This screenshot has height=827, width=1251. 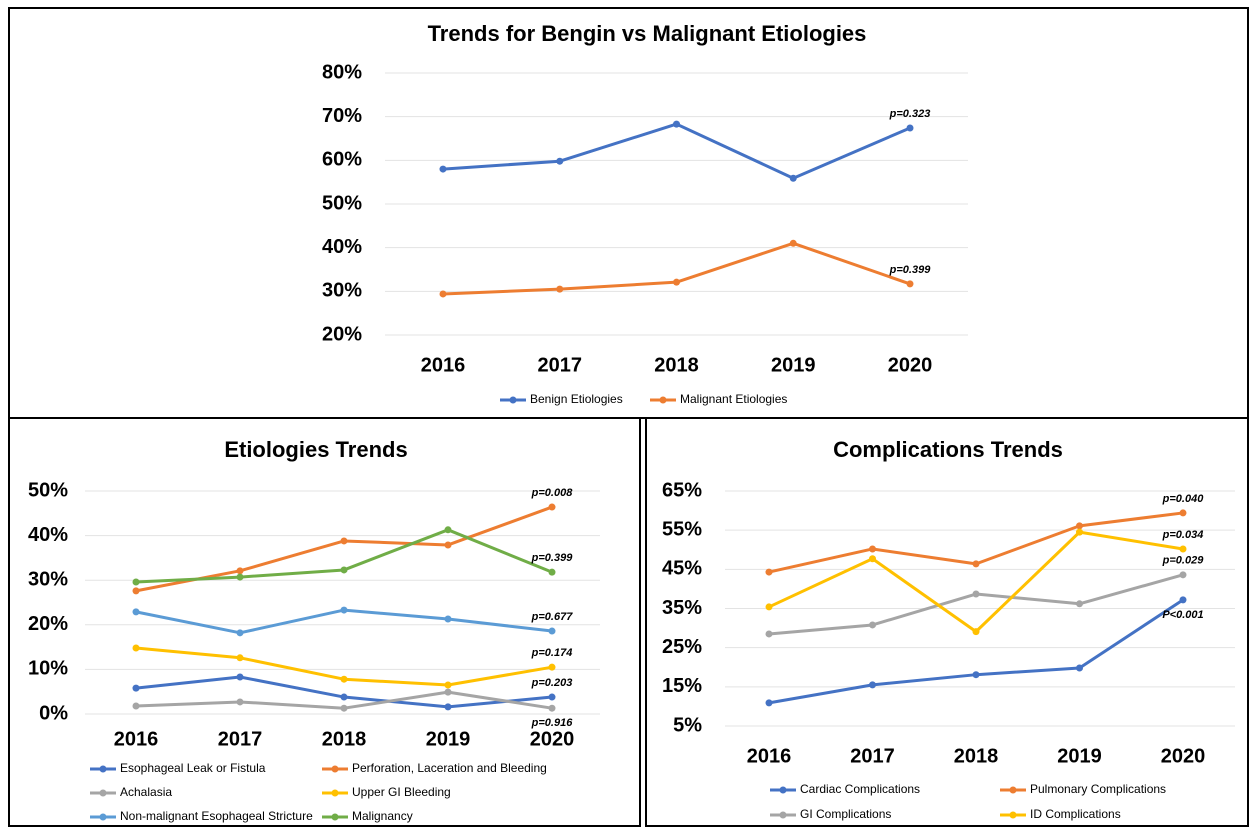 I want to click on legend-label: Perforation, Laceration and Bleeding, so click(x=449, y=768).